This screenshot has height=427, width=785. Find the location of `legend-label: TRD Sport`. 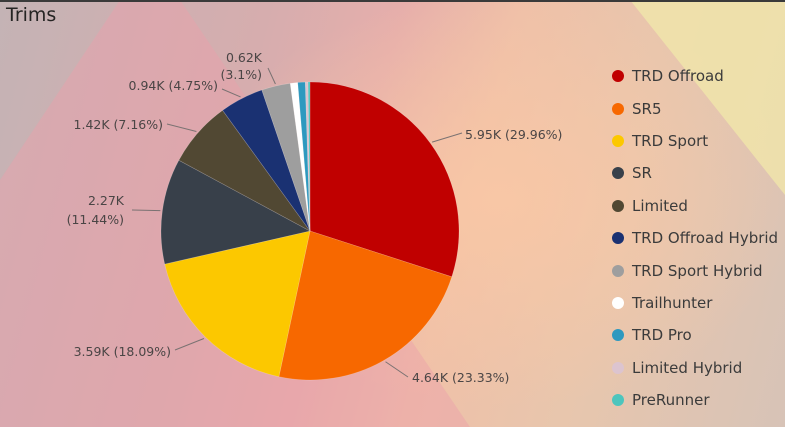

legend-label: TRD Sport is located at coordinates (670, 140).